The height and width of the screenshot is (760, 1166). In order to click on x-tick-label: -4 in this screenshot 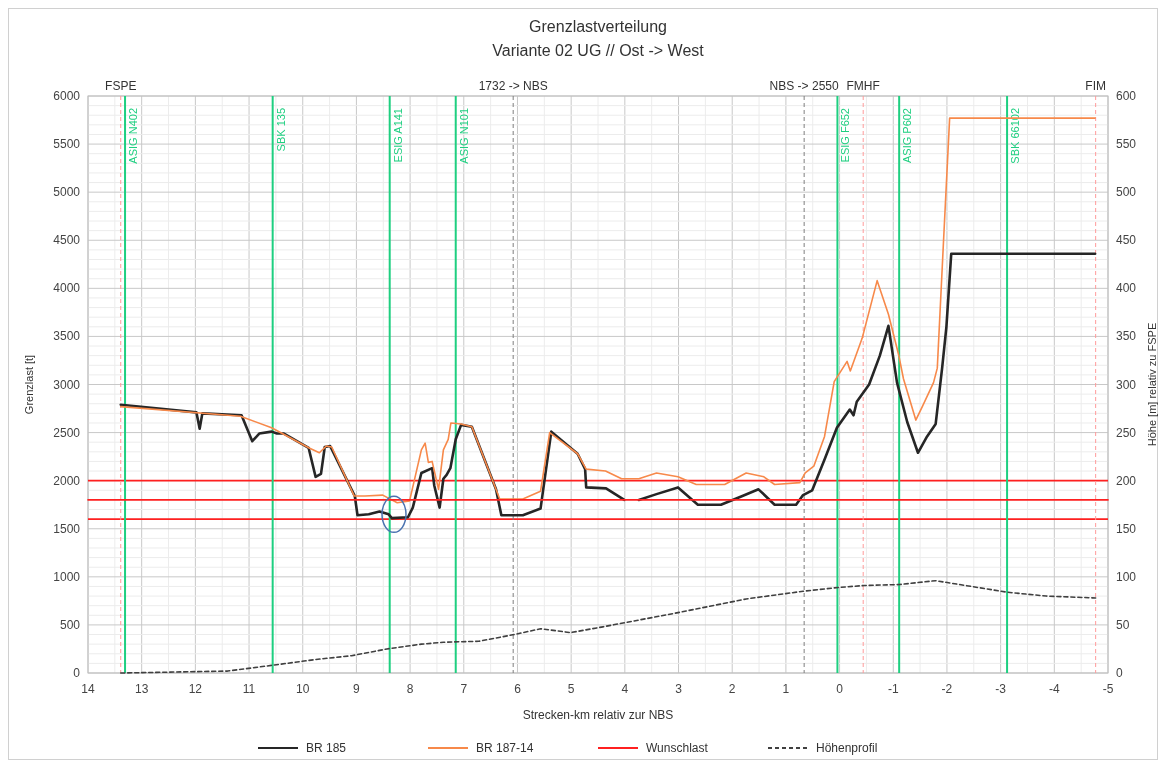, I will do `click(1054, 689)`.